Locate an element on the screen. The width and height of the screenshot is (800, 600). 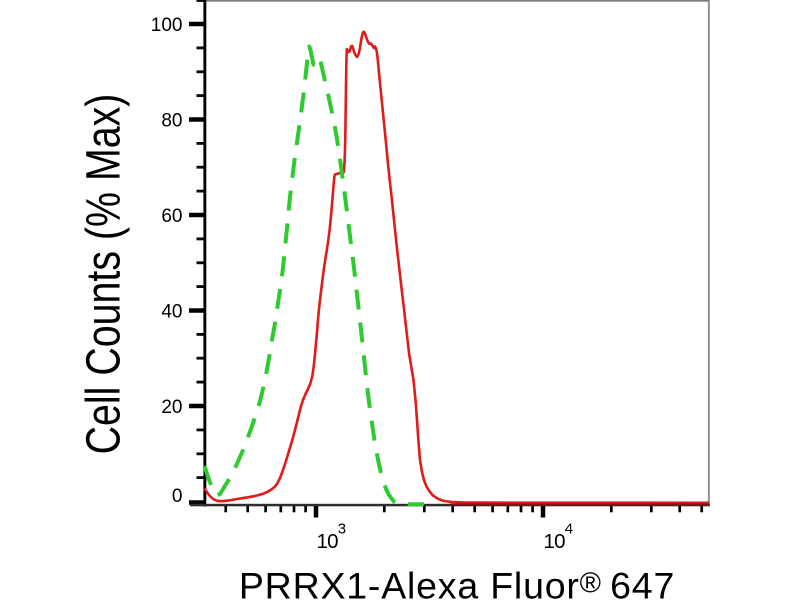
svg-text: 80 is located at coordinates (171, 120).